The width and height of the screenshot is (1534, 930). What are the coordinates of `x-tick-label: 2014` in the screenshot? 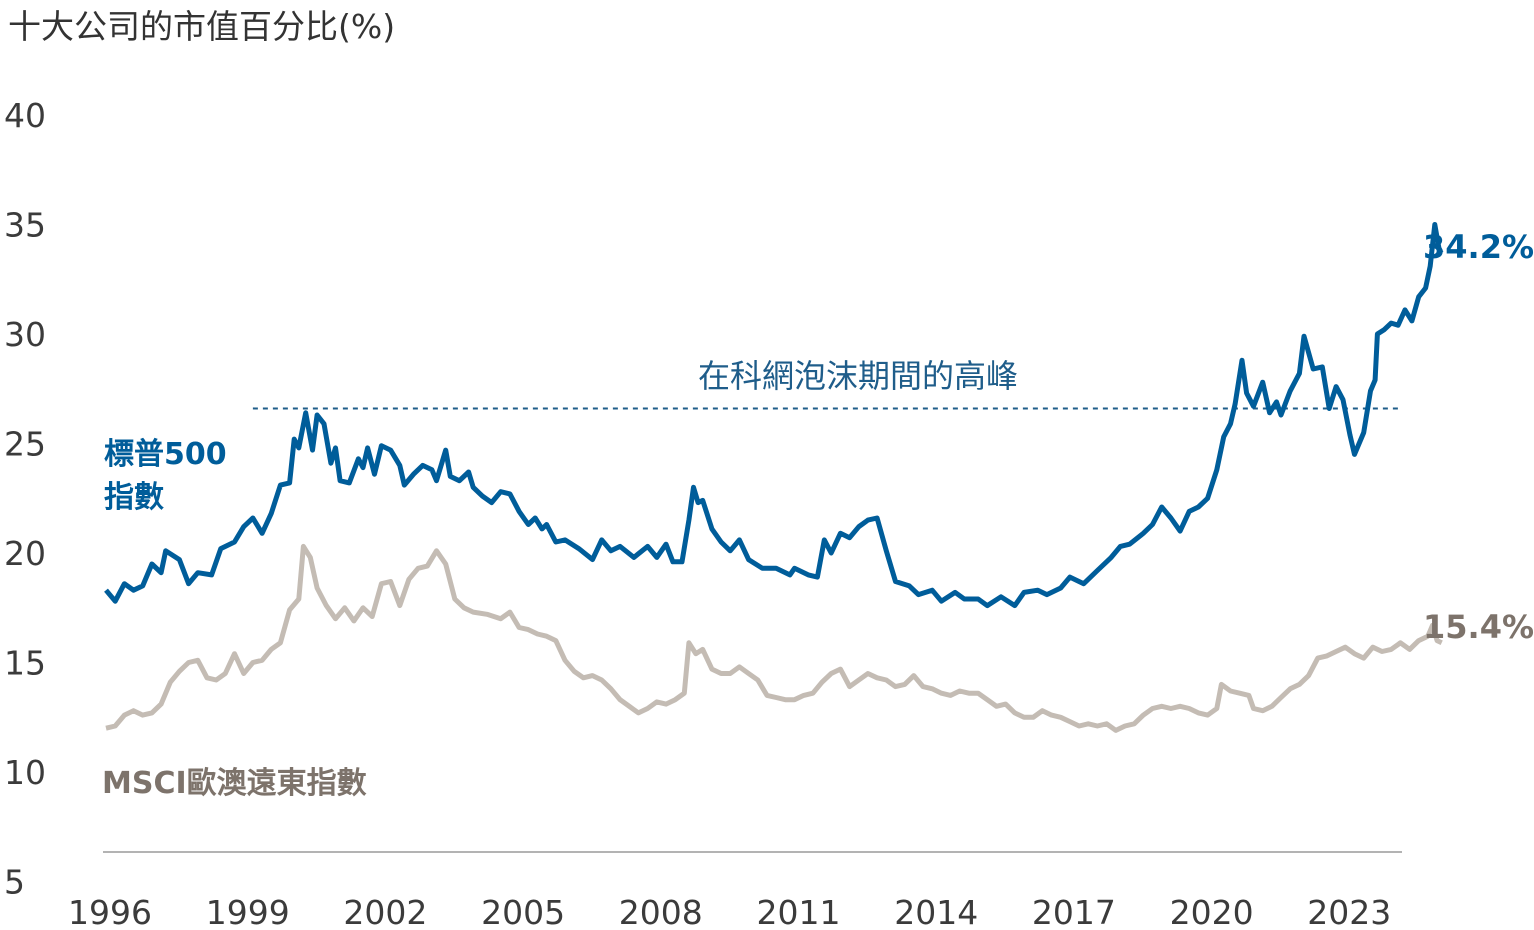 It's located at (936, 911).